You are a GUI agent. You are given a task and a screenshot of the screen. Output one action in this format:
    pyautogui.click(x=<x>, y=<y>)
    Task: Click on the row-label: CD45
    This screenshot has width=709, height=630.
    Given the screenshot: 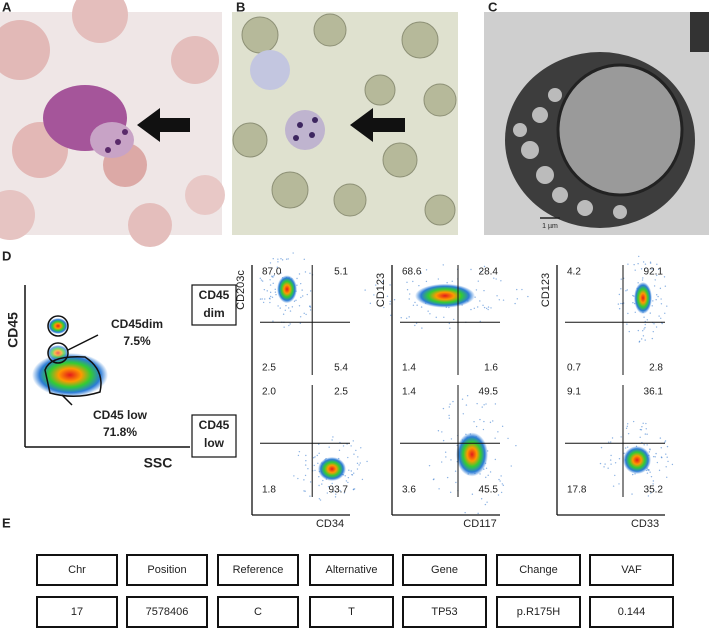 What is the action you would take?
    pyautogui.click(x=214, y=295)
    